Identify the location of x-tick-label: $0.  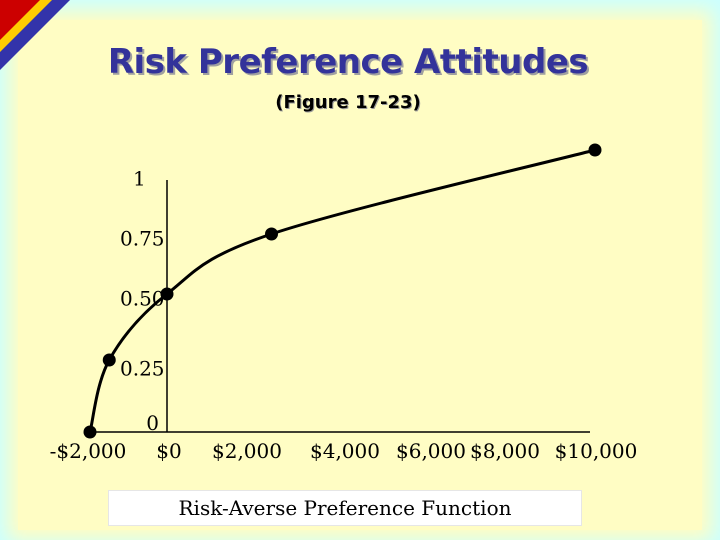
(168, 451).